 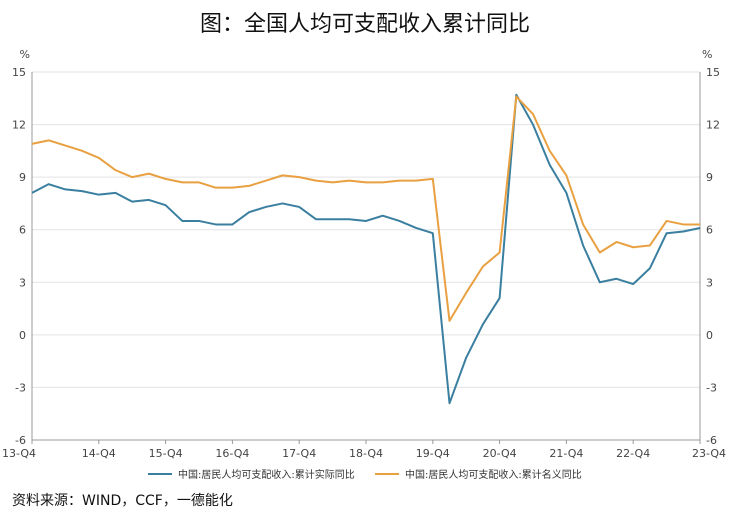 What do you see at coordinates (122, 501) in the screenshot?
I see `source-note: 资料来源：WIND，CCF，一德能化` at bounding box center [122, 501].